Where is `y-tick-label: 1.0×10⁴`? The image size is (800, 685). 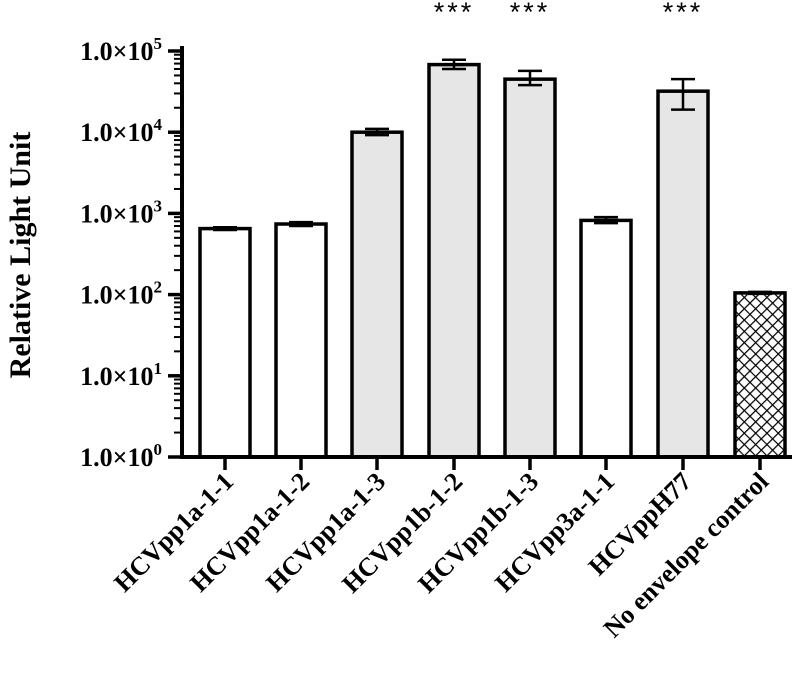 y-tick-label: 1.0×10⁴ is located at coordinates (121, 131).